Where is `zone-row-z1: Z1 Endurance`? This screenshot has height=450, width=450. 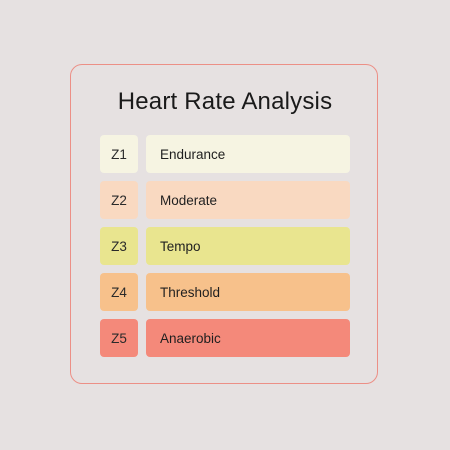 zone-row-z1: Z1 Endurance is located at coordinates (225, 154).